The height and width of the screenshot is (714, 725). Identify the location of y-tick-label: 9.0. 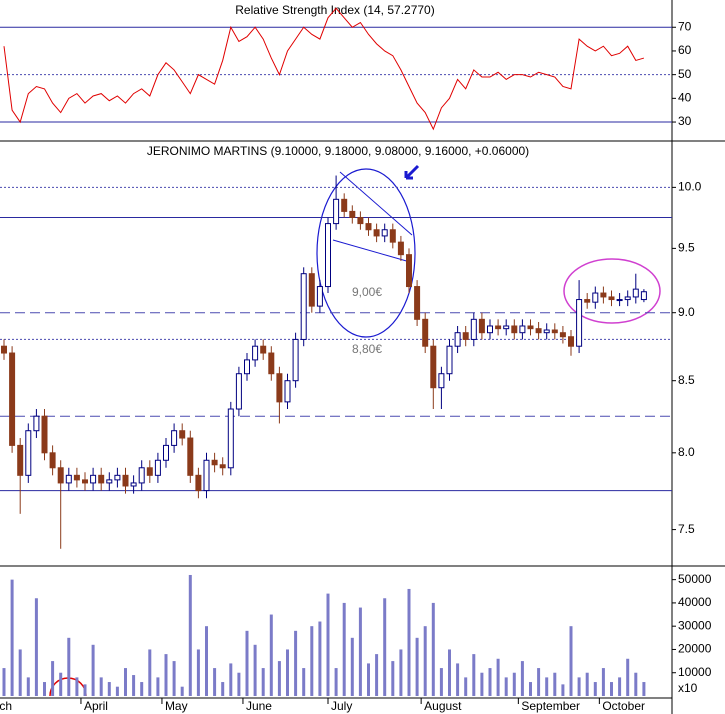
(686, 312).